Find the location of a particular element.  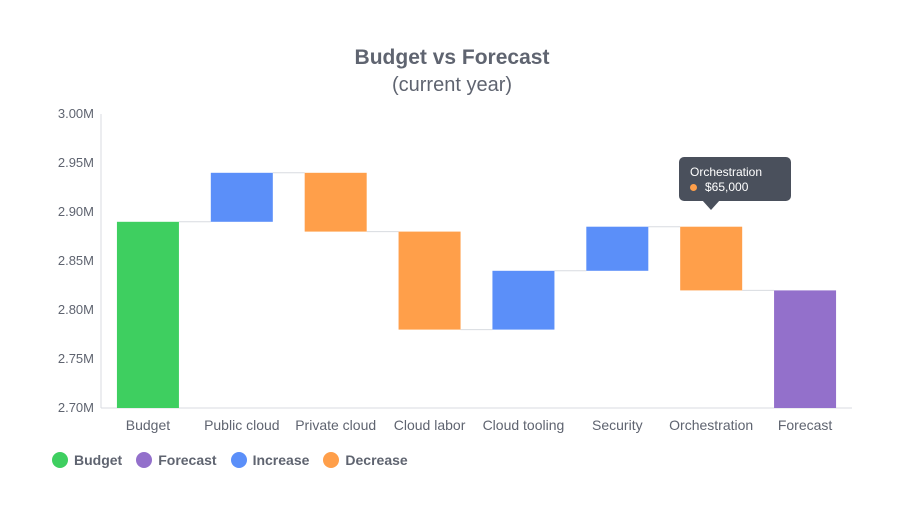

legend-label: Increase is located at coordinates (281, 460).